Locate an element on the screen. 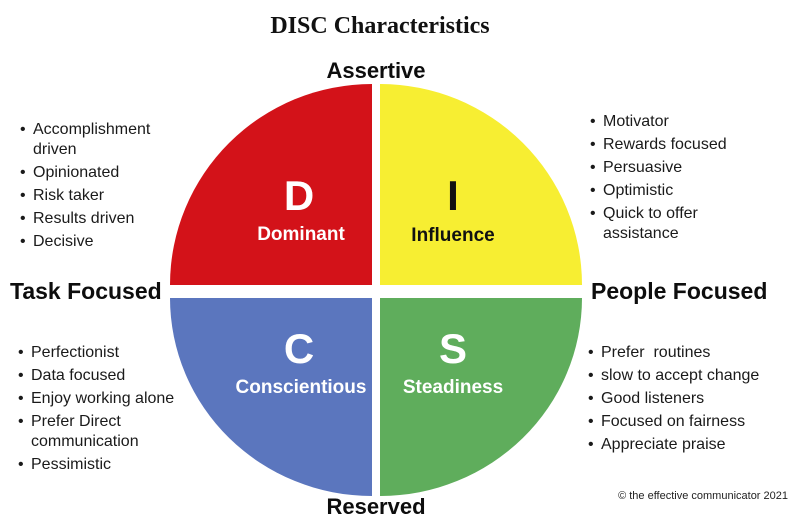 The width and height of the screenshot is (800, 532). list-item: Appreciate praise is located at coordinates (683, 445).